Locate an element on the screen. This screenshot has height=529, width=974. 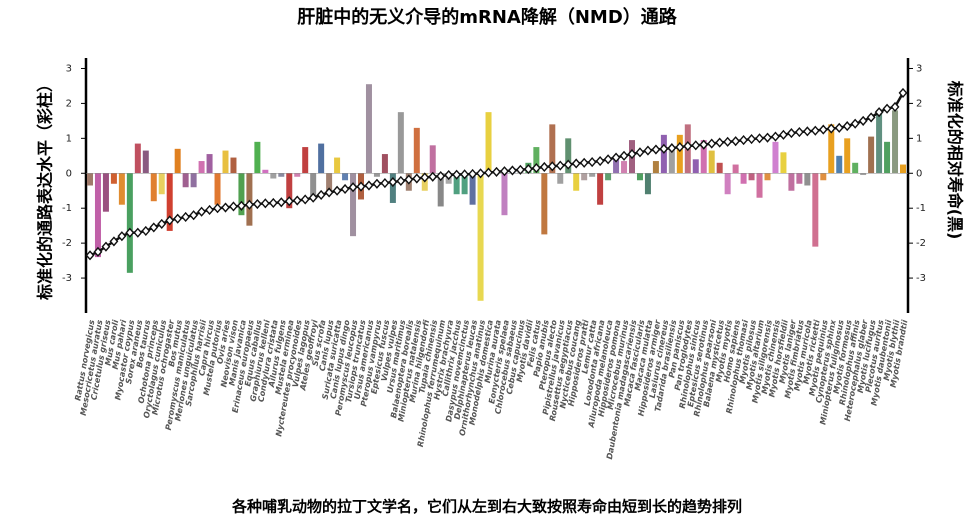
x-axis-title: 各种哺乳动物的拉丁文学名，它们从左到右大致按照寿命由短到长的趋势排列 is located at coordinates (486, 507).